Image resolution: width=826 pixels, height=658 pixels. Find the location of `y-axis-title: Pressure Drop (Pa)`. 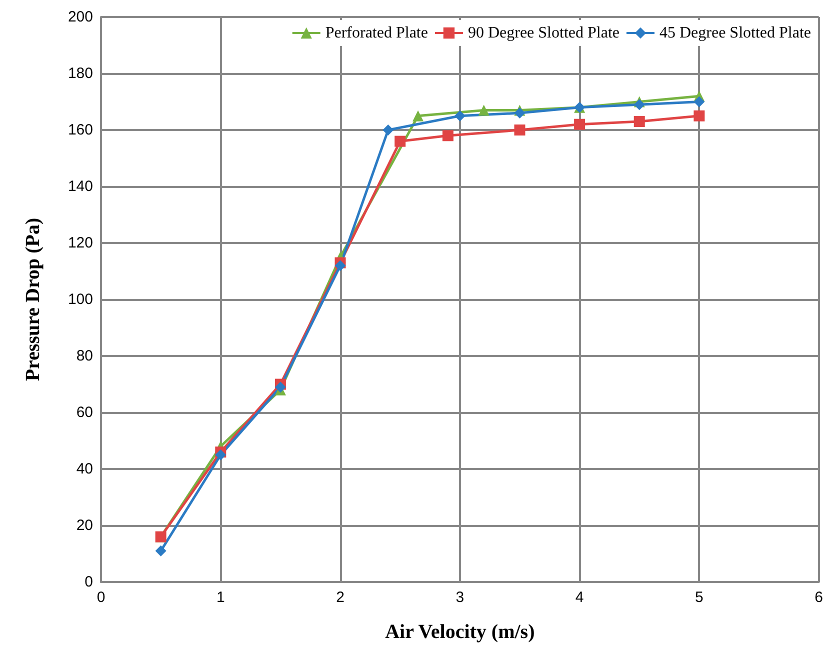

y-axis-title: Pressure Drop (Pa) is located at coordinates (33, 300).